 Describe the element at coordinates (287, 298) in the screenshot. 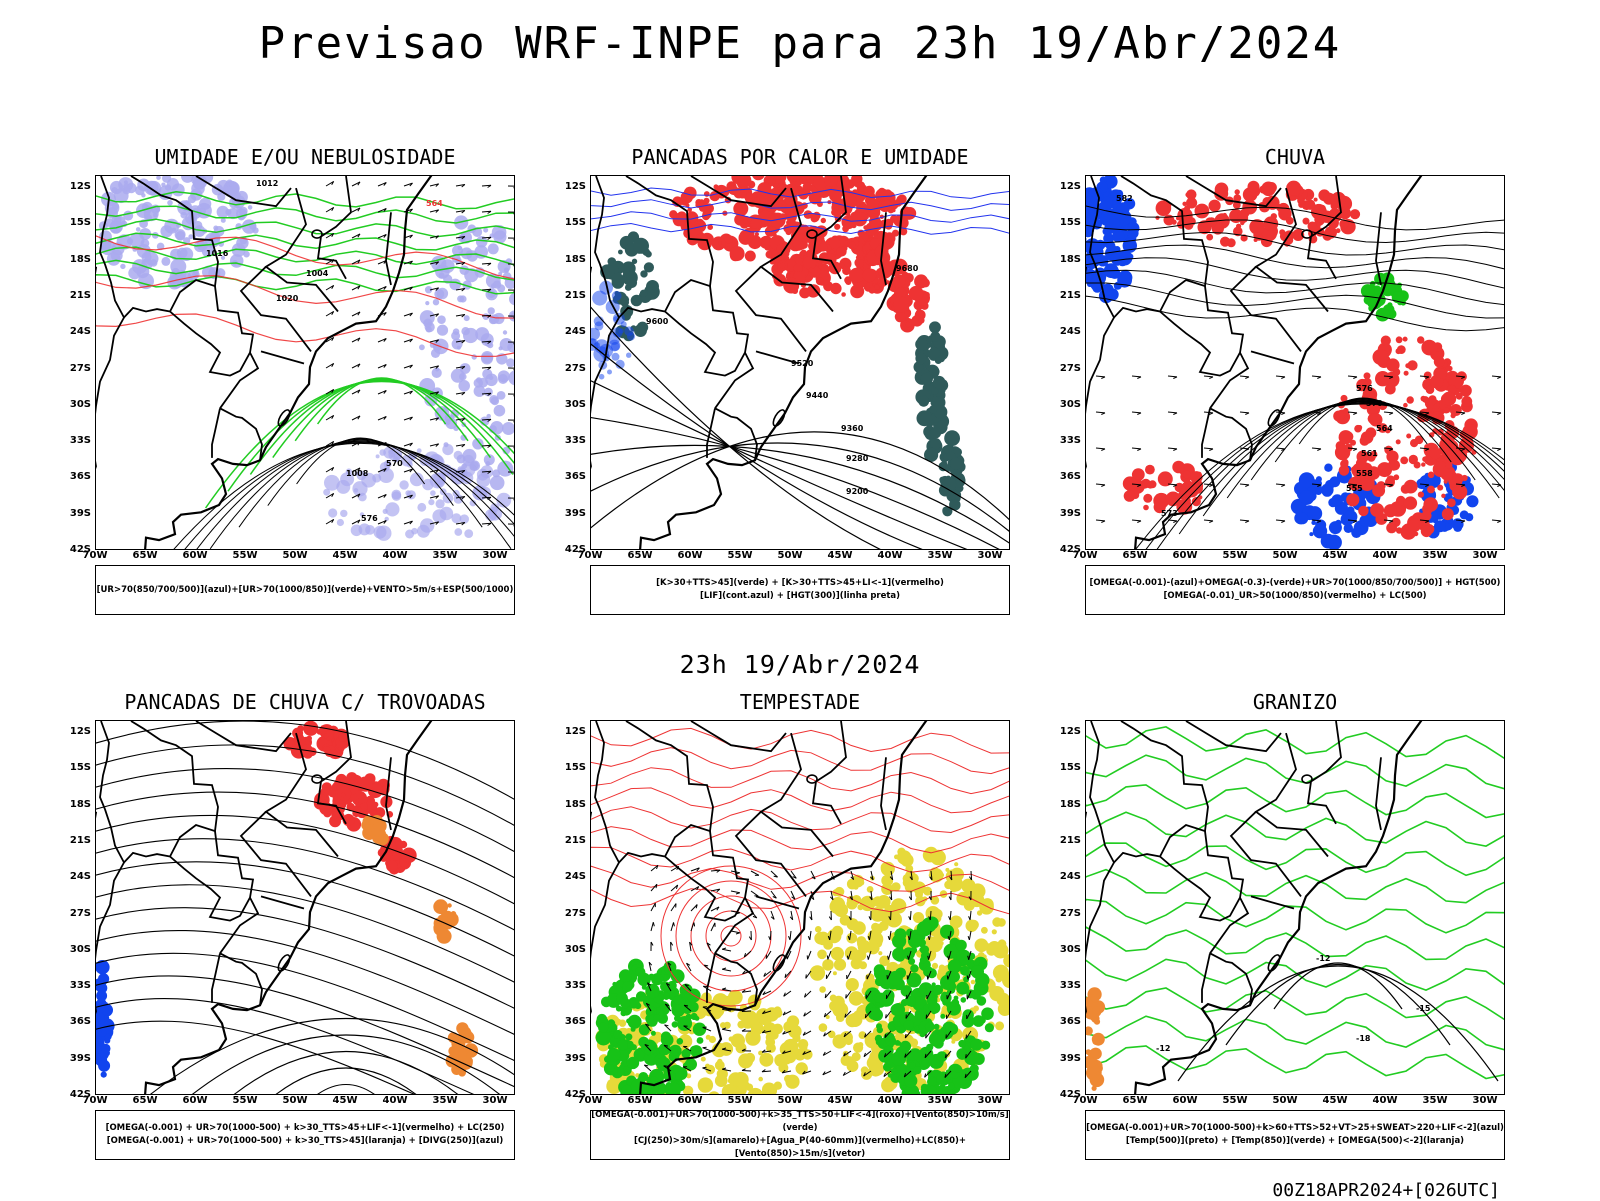

I see `contour-label: 1020` at that location.